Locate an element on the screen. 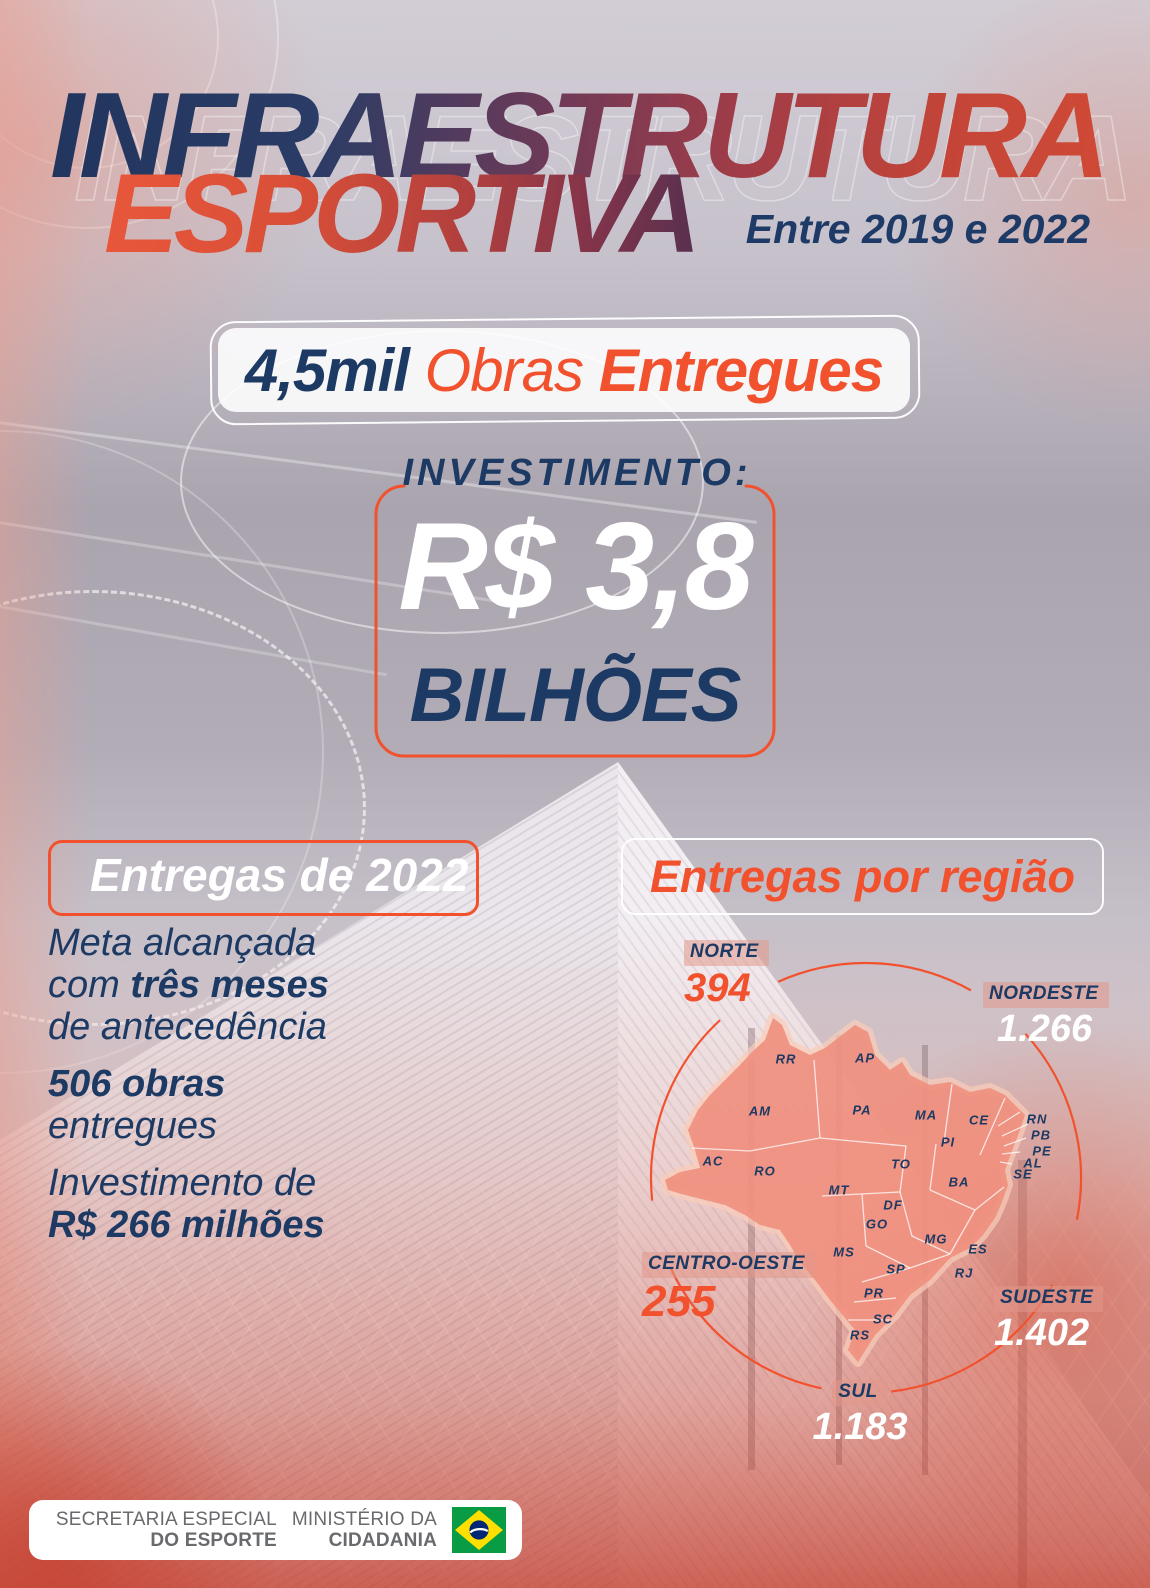  main-title-line2: ESPORTIVA is located at coordinates (402, 213).